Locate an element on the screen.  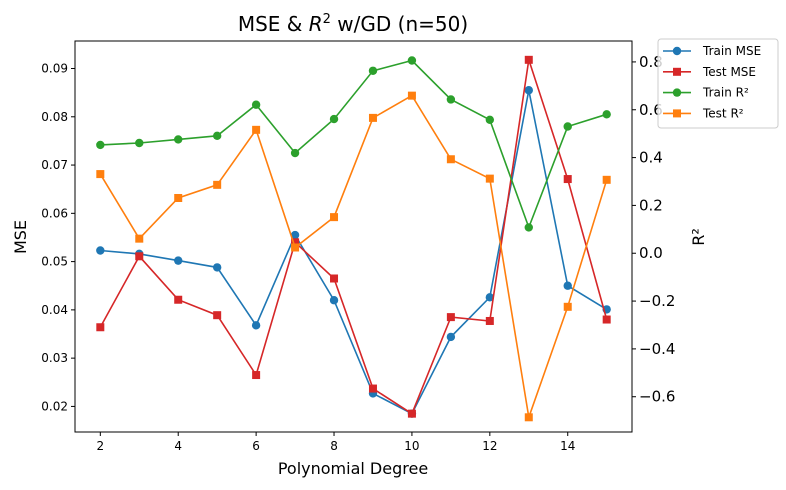
left-y-tick-label: 0.05 is located at coordinates (54, 262).